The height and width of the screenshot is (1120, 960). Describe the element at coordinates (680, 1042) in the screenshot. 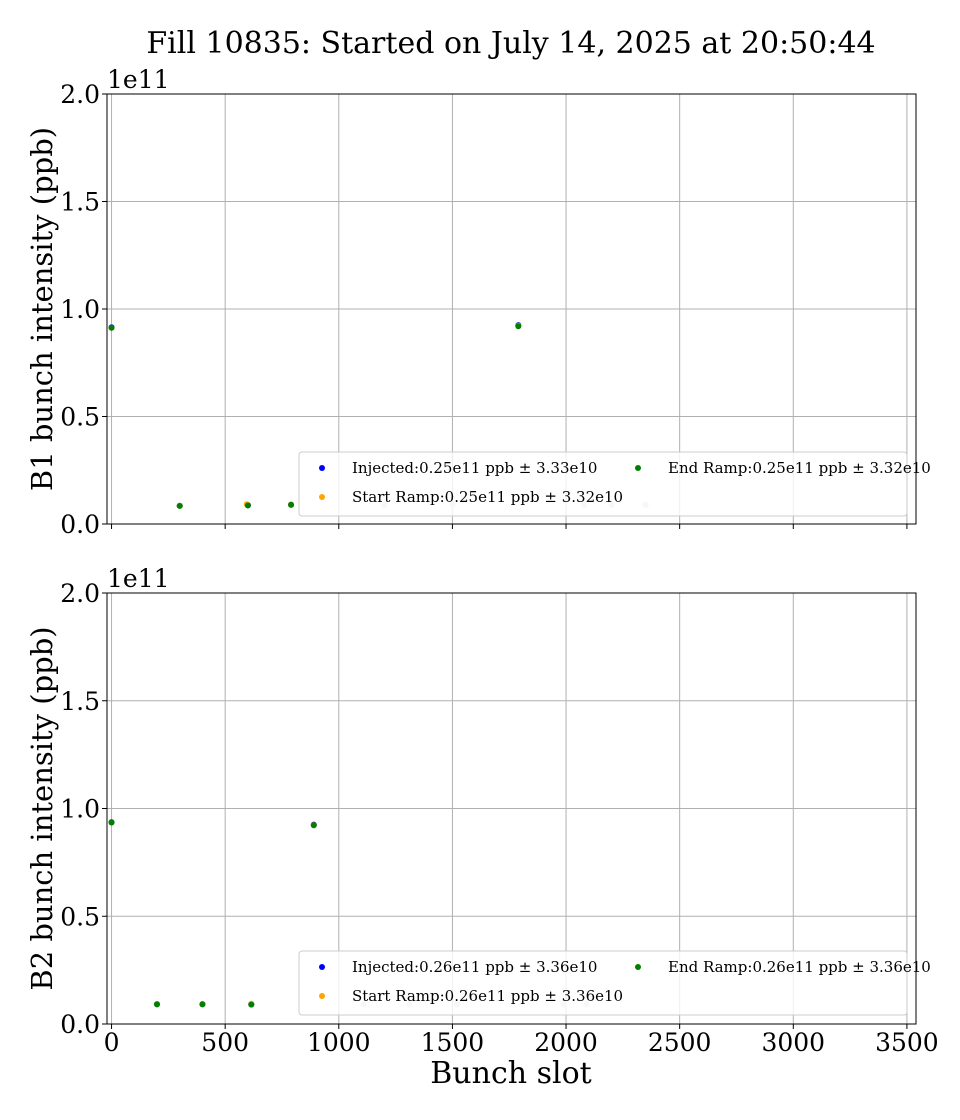

I see `x-tick-label: 2500` at that location.